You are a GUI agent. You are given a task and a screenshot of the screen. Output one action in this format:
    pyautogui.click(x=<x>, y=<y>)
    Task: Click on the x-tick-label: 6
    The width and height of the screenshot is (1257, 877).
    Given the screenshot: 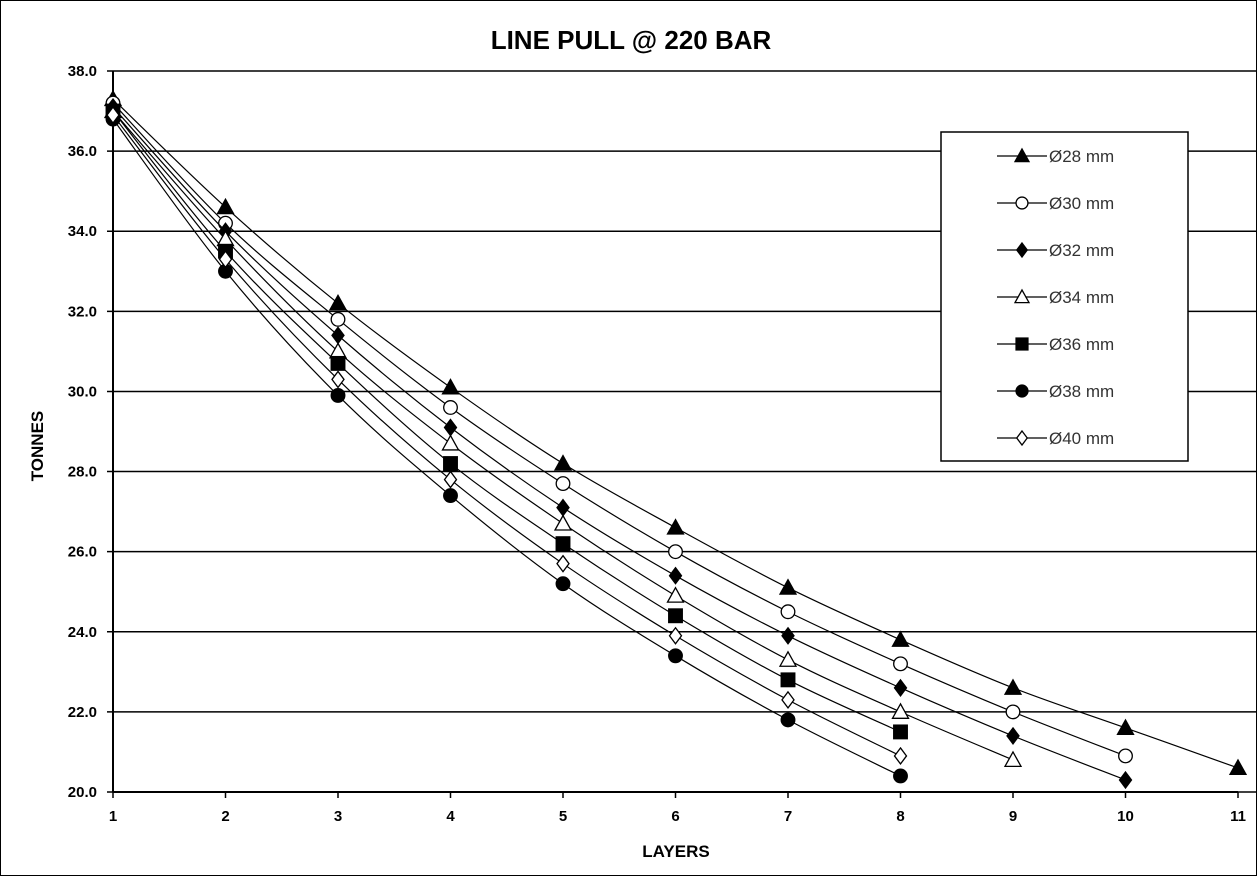 What is the action you would take?
    pyautogui.click(x=675, y=816)
    